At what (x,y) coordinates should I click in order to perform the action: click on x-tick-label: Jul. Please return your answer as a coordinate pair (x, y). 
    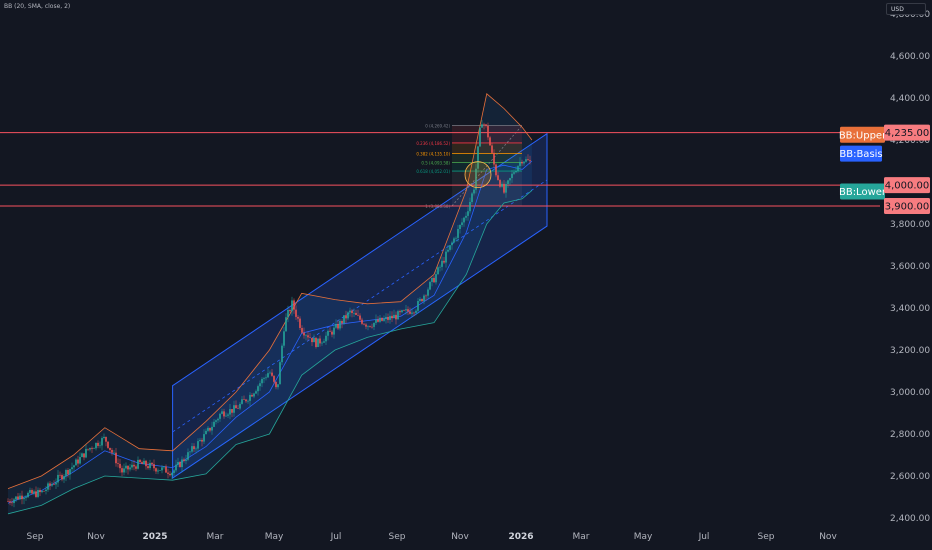
    Looking at the image, I should click on (704, 537).